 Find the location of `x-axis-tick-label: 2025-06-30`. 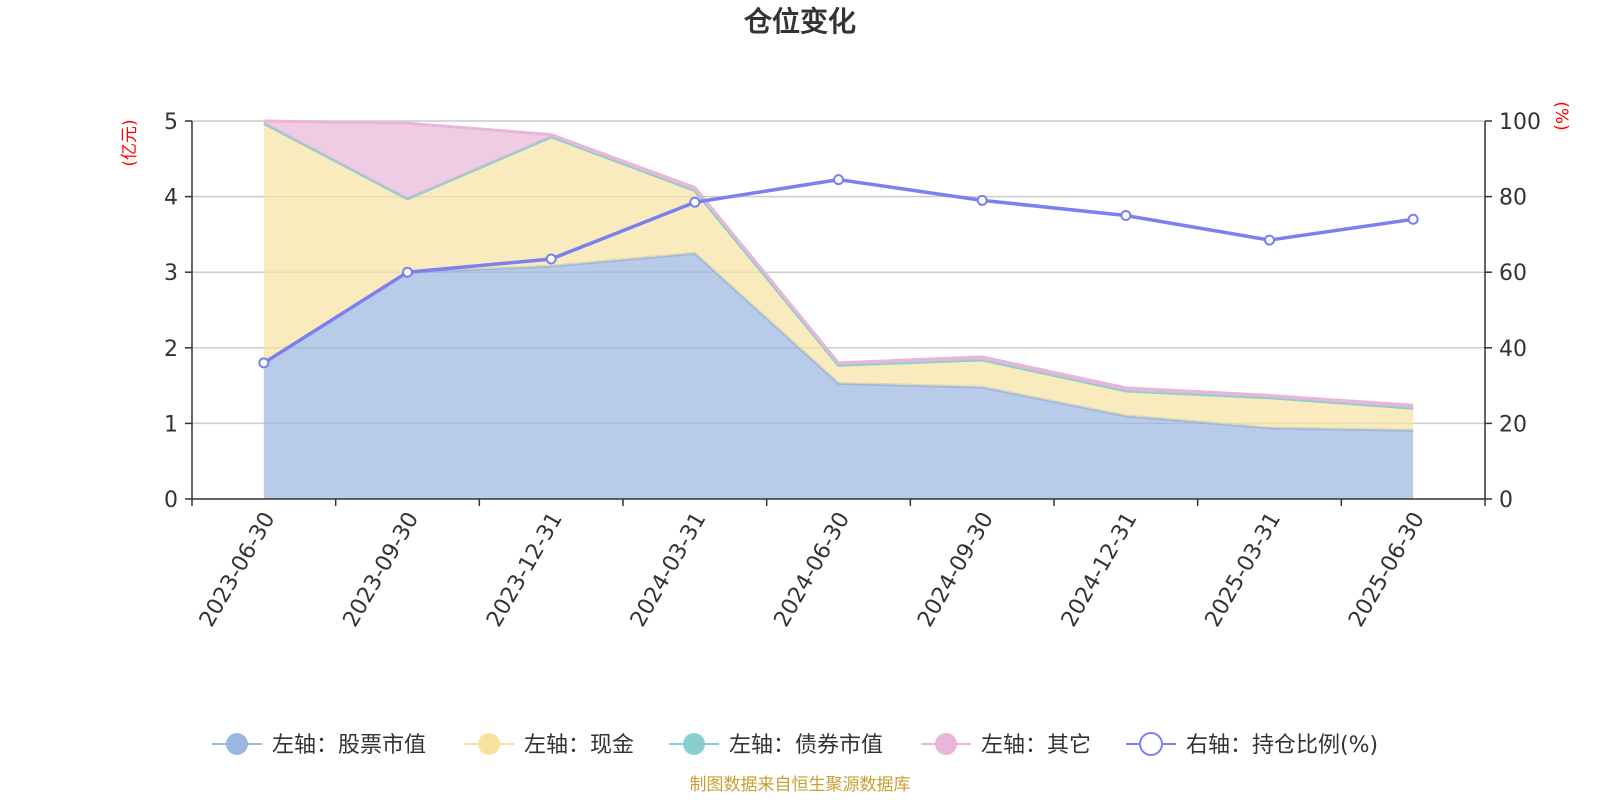

x-axis-tick-label: 2025-06-30 is located at coordinates (1387, 569).